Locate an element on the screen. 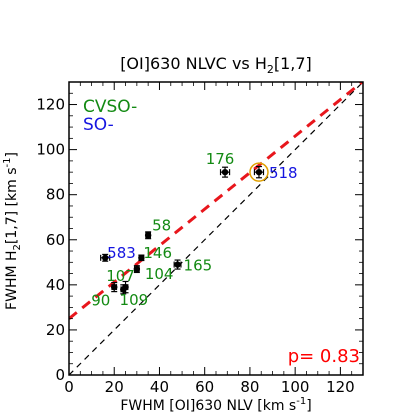 The width and height of the screenshot is (407, 417). legend-entry: SO- is located at coordinates (98, 125).